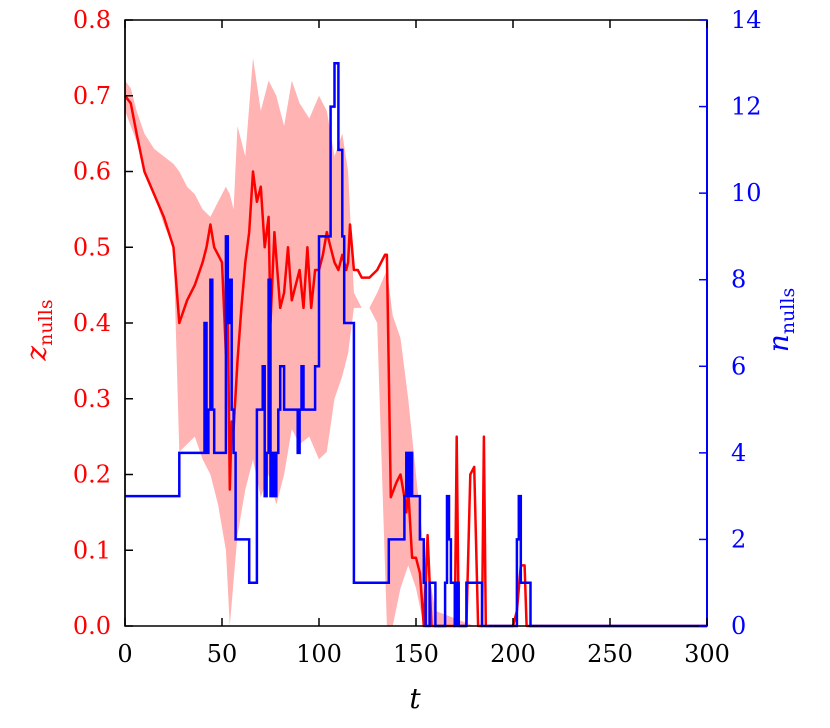 Image resolution: width=830 pixels, height=728 pixels. What do you see at coordinates (738, 453) in the screenshot?
I see `right-y-tick-label: 4` at bounding box center [738, 453].